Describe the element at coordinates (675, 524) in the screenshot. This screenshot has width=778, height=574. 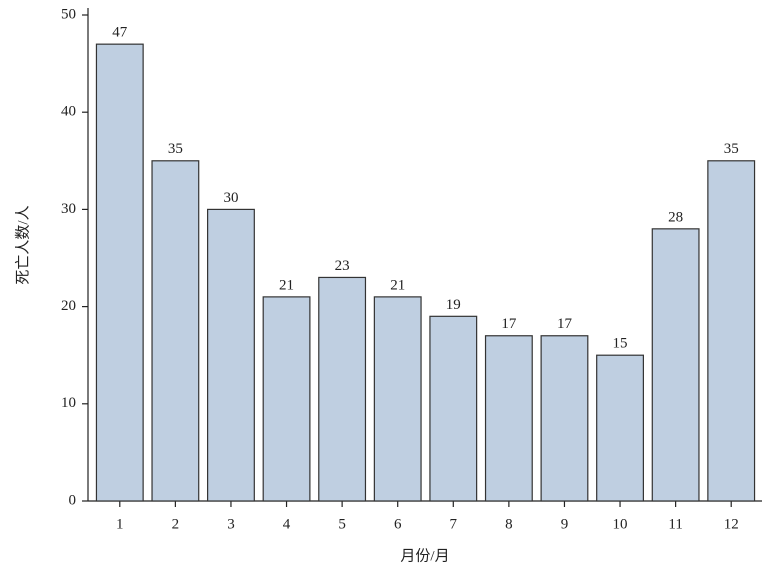
I see `x-tick-label: 11` at that location.